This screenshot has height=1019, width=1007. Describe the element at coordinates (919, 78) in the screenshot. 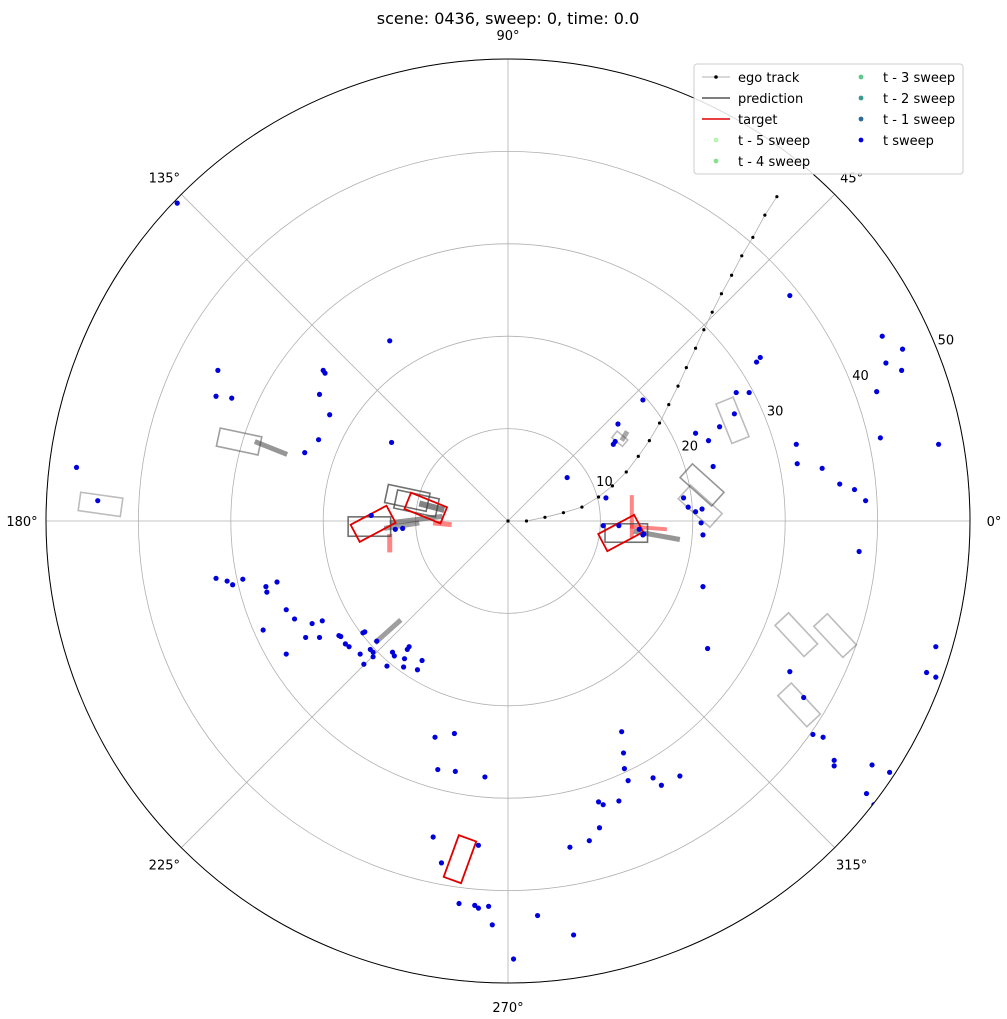

I see `legend-label: t - 3 sweep` at that location.